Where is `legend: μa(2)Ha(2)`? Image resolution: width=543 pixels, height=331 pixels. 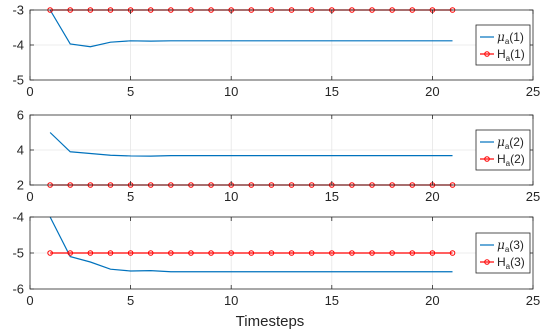 legend: μa(2)Ha(2) is located at coordinates (503, 150).